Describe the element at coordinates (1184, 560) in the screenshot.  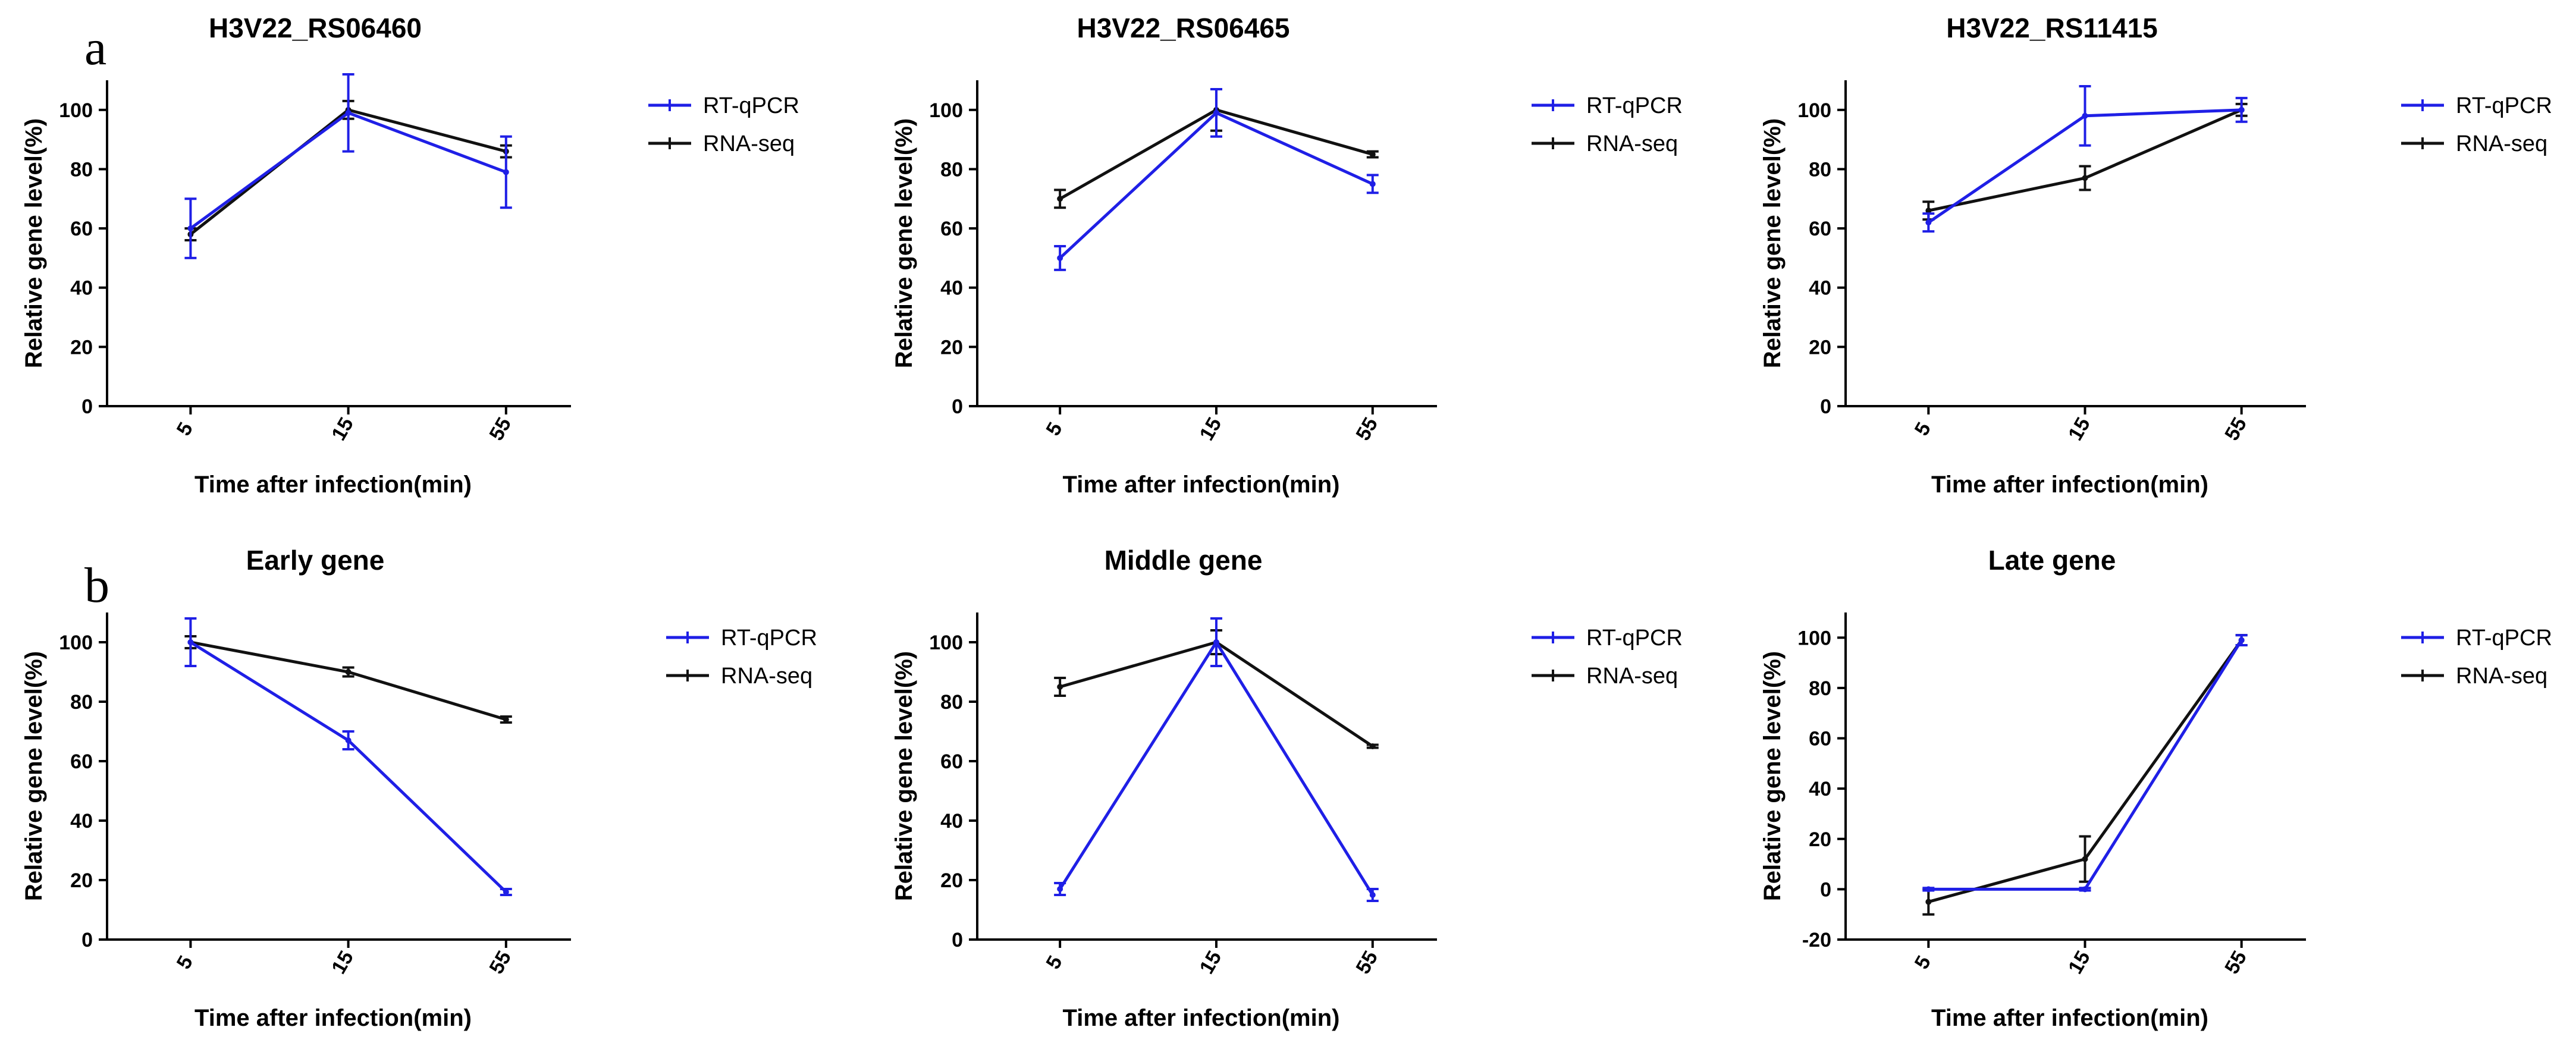
I see `chart-title: Middle gene` at that location.